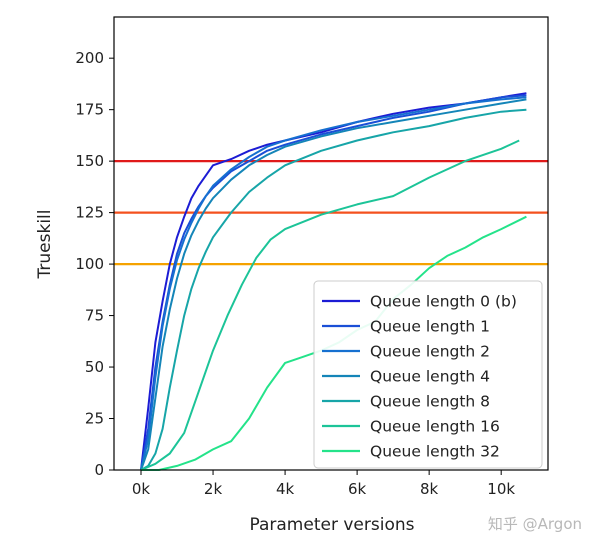  What do you see at coordinates (285, 489) in the screenshot?
I see `x-tick-label: 4k` at bounding box center [285, 489].